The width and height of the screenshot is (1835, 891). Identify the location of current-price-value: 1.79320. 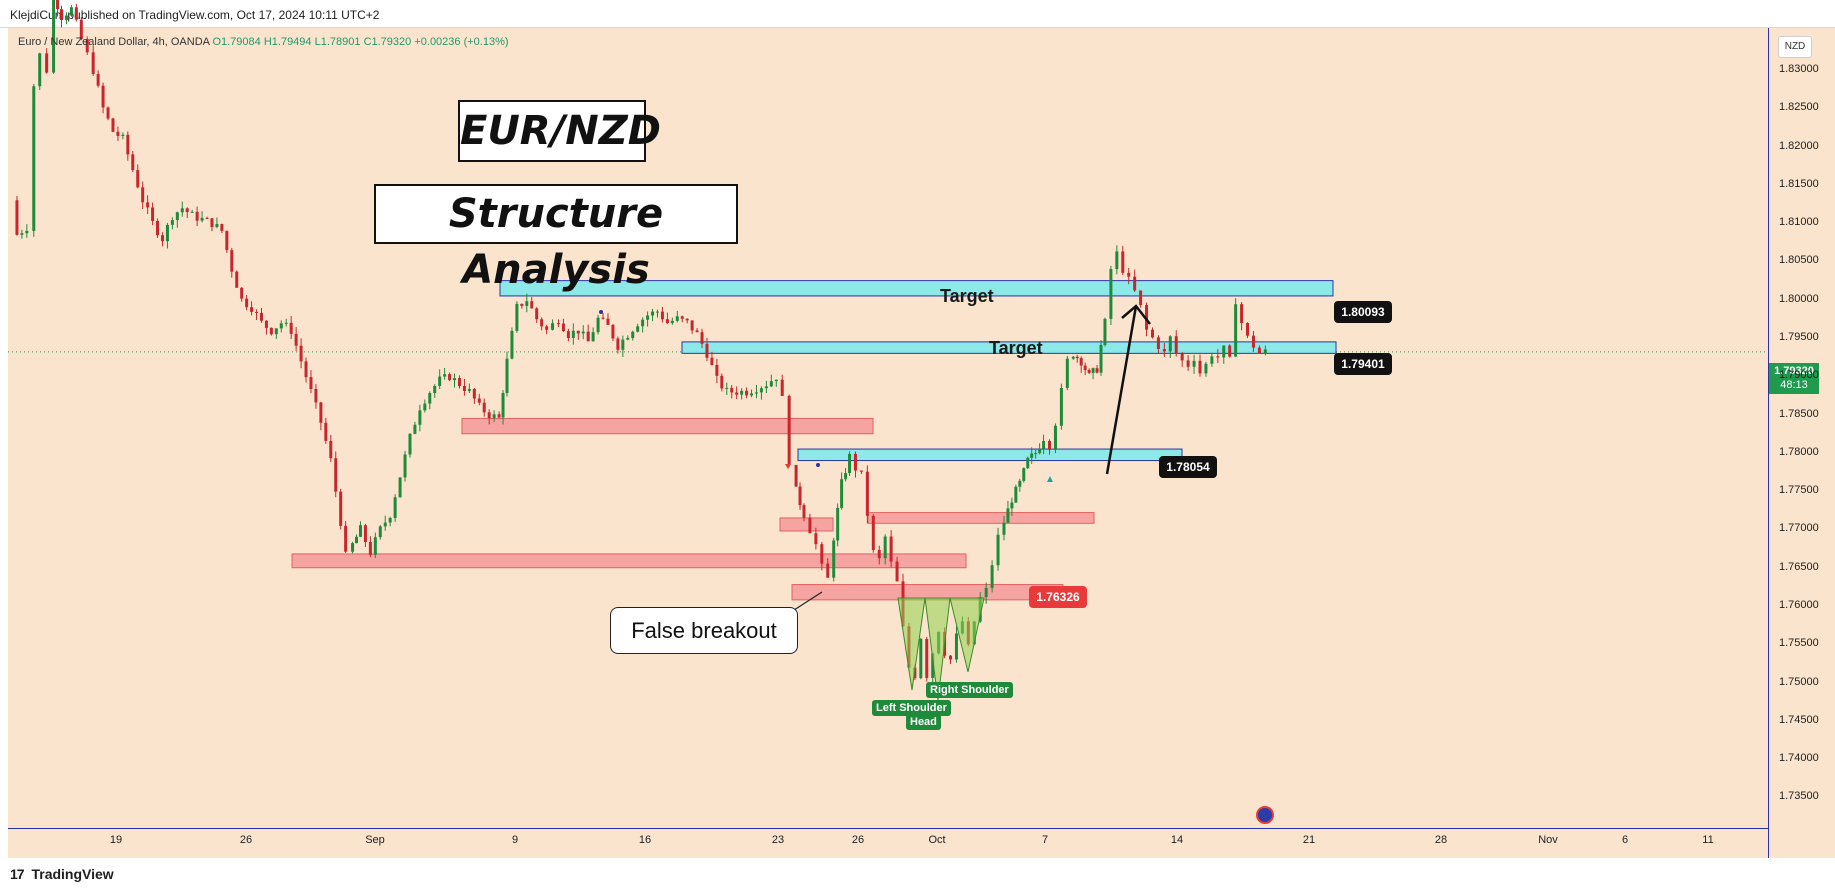
(1794, 371).